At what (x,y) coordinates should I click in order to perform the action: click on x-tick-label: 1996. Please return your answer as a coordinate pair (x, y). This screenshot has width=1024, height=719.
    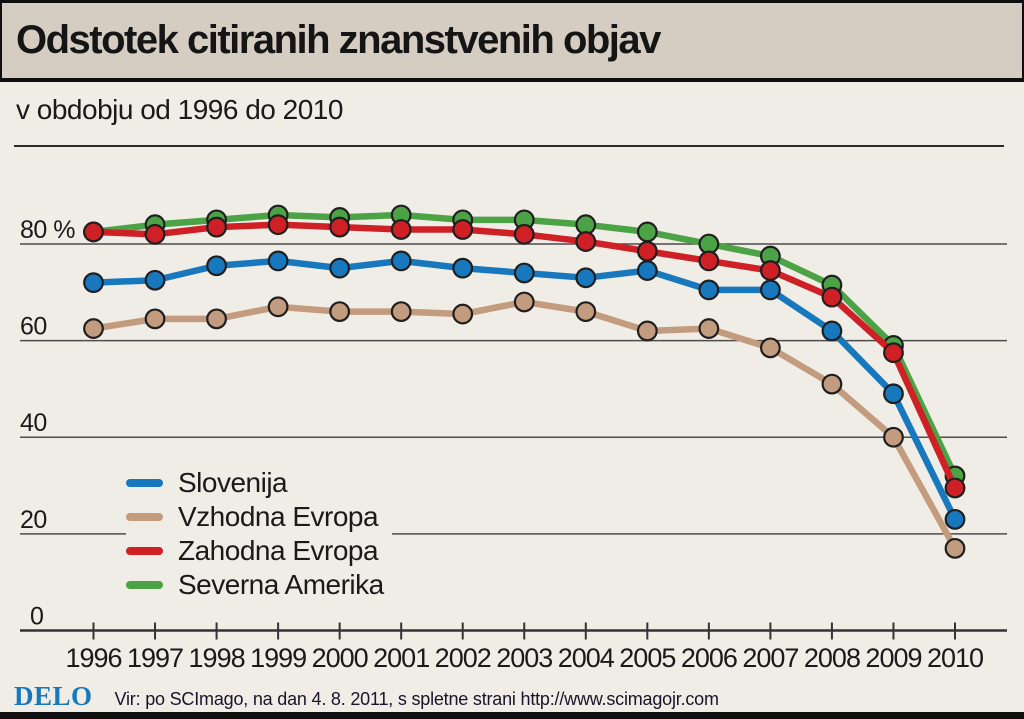
    Looking at the image, I should click on (93, 658).